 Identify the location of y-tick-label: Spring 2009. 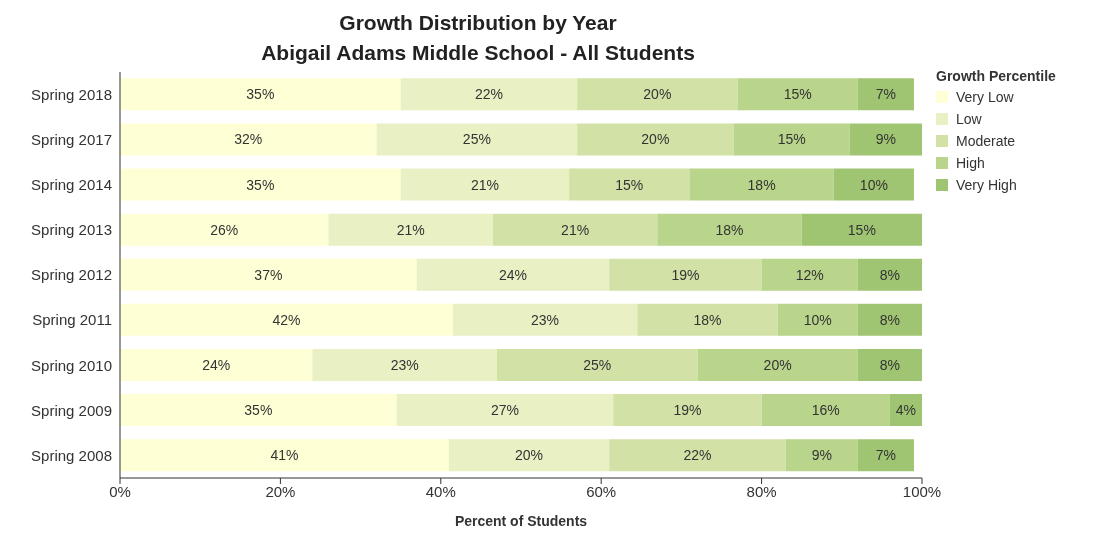
(71, 410).